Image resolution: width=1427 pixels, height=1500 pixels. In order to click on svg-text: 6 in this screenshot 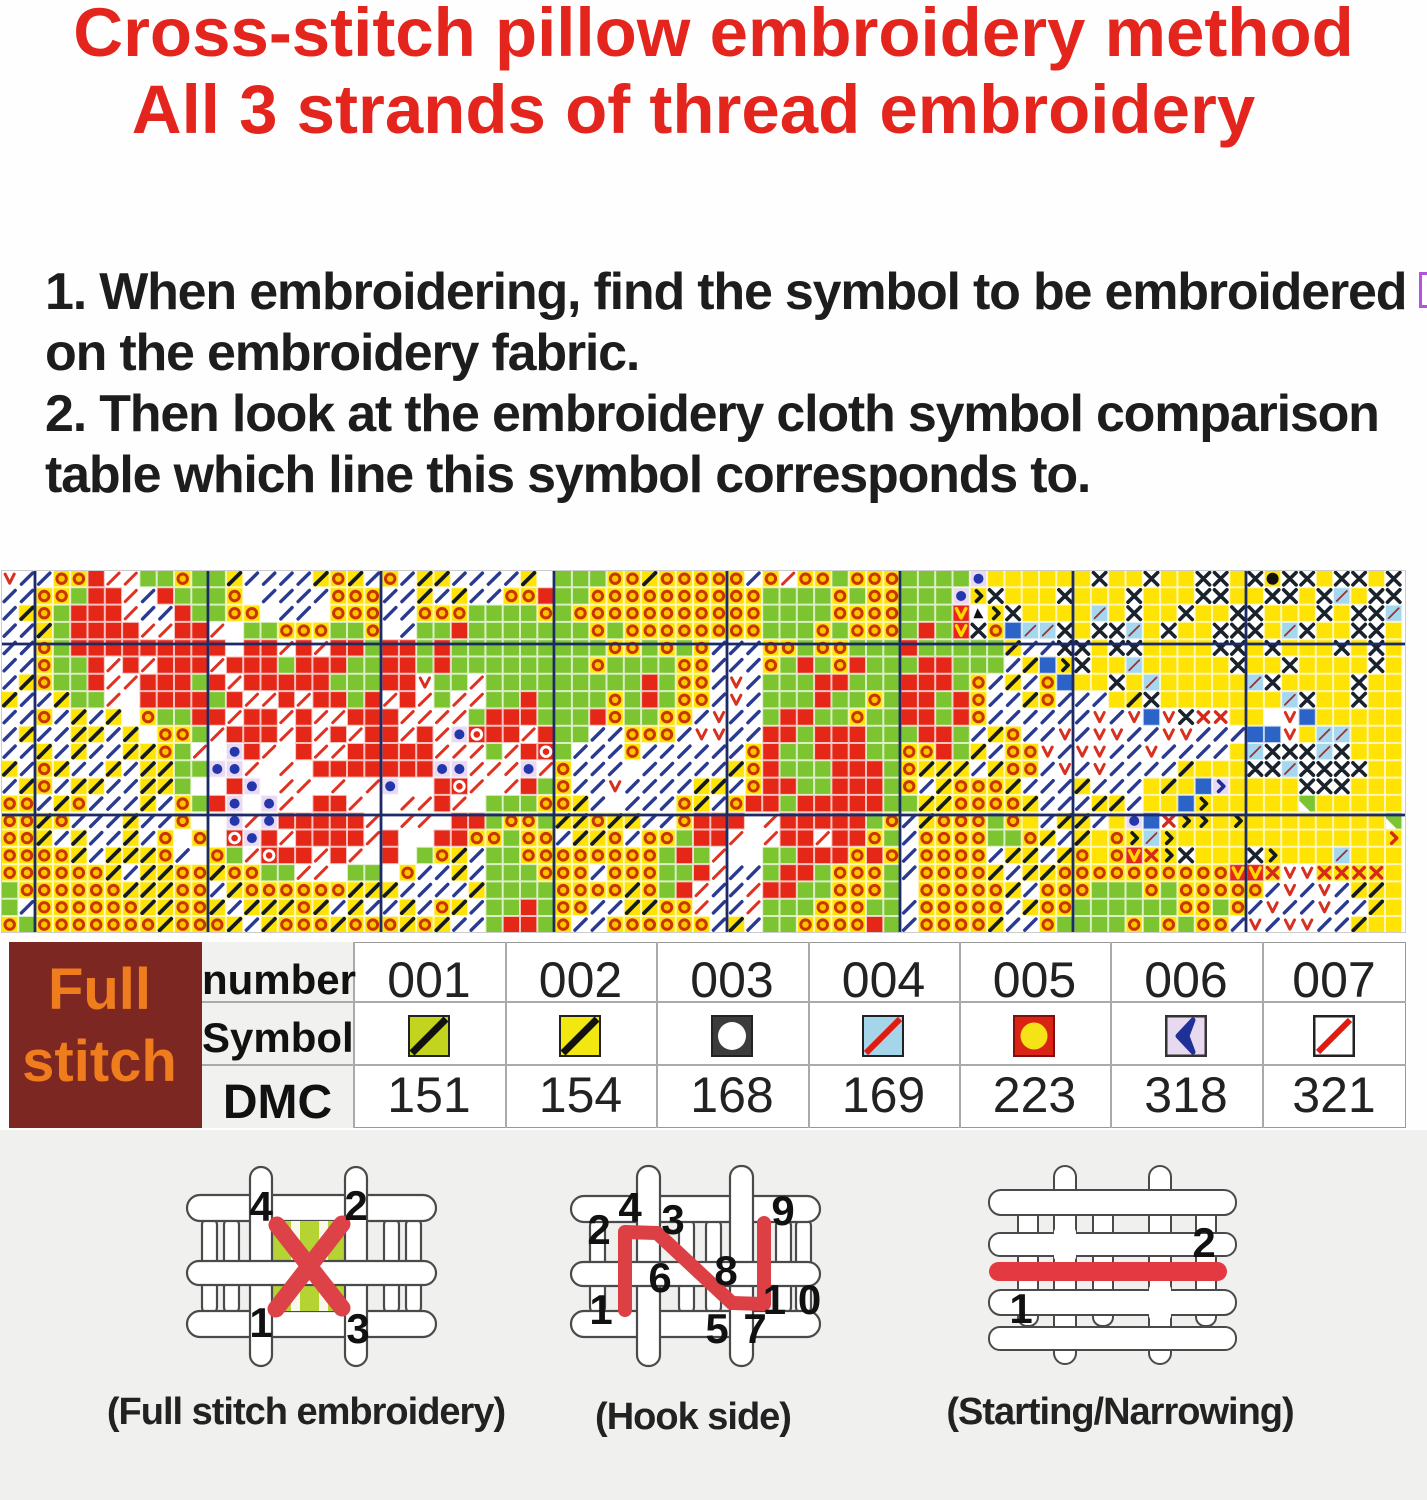, I will do `click(659, 1277)`.